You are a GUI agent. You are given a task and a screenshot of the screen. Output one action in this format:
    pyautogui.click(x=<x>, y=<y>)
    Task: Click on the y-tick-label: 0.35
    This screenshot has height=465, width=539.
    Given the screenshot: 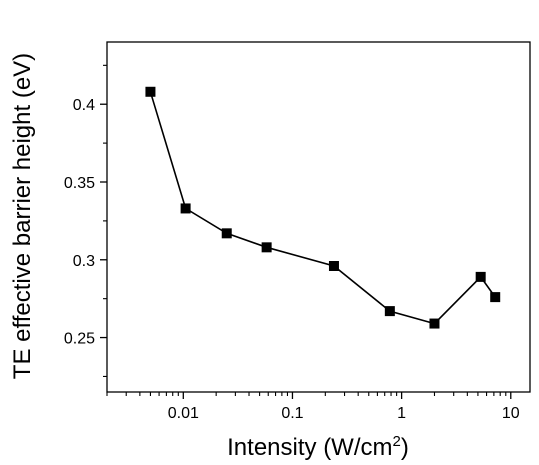 What is the action you would take?
    pyautogui.click(x=79, y=183)
    